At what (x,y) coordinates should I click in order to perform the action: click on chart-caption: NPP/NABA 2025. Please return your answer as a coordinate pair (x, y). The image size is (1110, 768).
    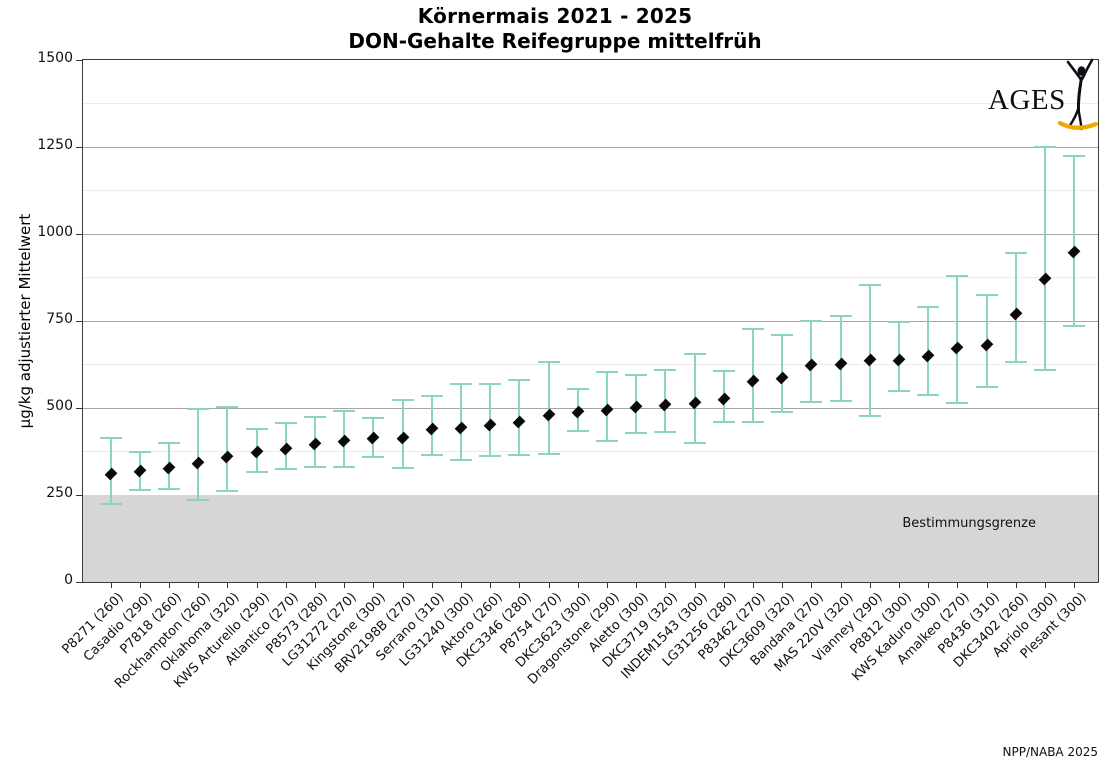
    Looking at the image, I should click on (1050, 752).